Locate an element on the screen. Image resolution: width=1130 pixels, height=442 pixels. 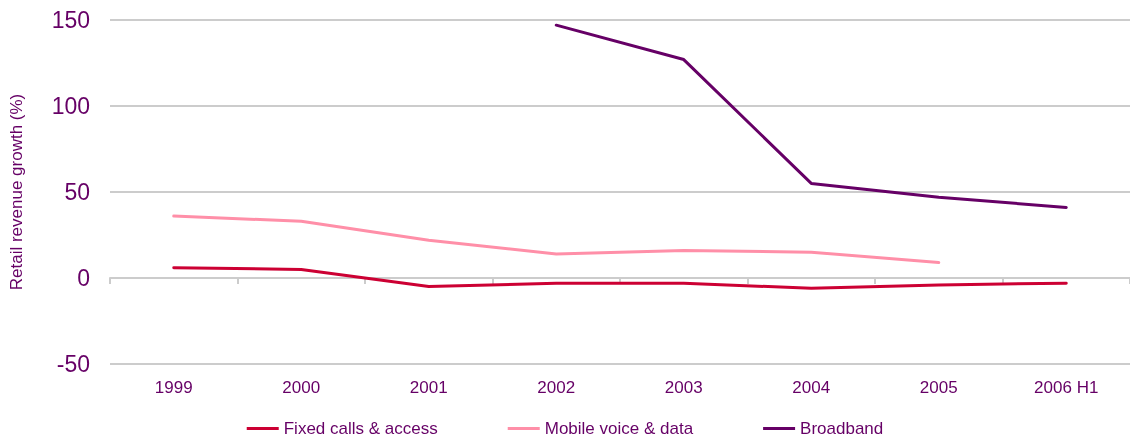
x-tick-label: 2004 is located at coordinates (811, 387).